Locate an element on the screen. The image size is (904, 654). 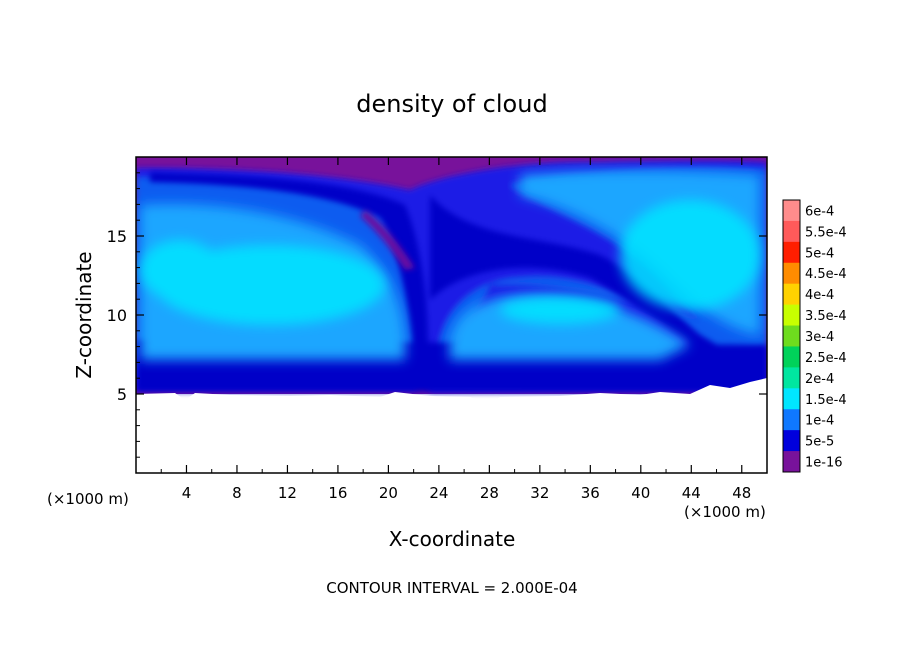
y-tick-label: 15 is located at coordinates (117, 236).